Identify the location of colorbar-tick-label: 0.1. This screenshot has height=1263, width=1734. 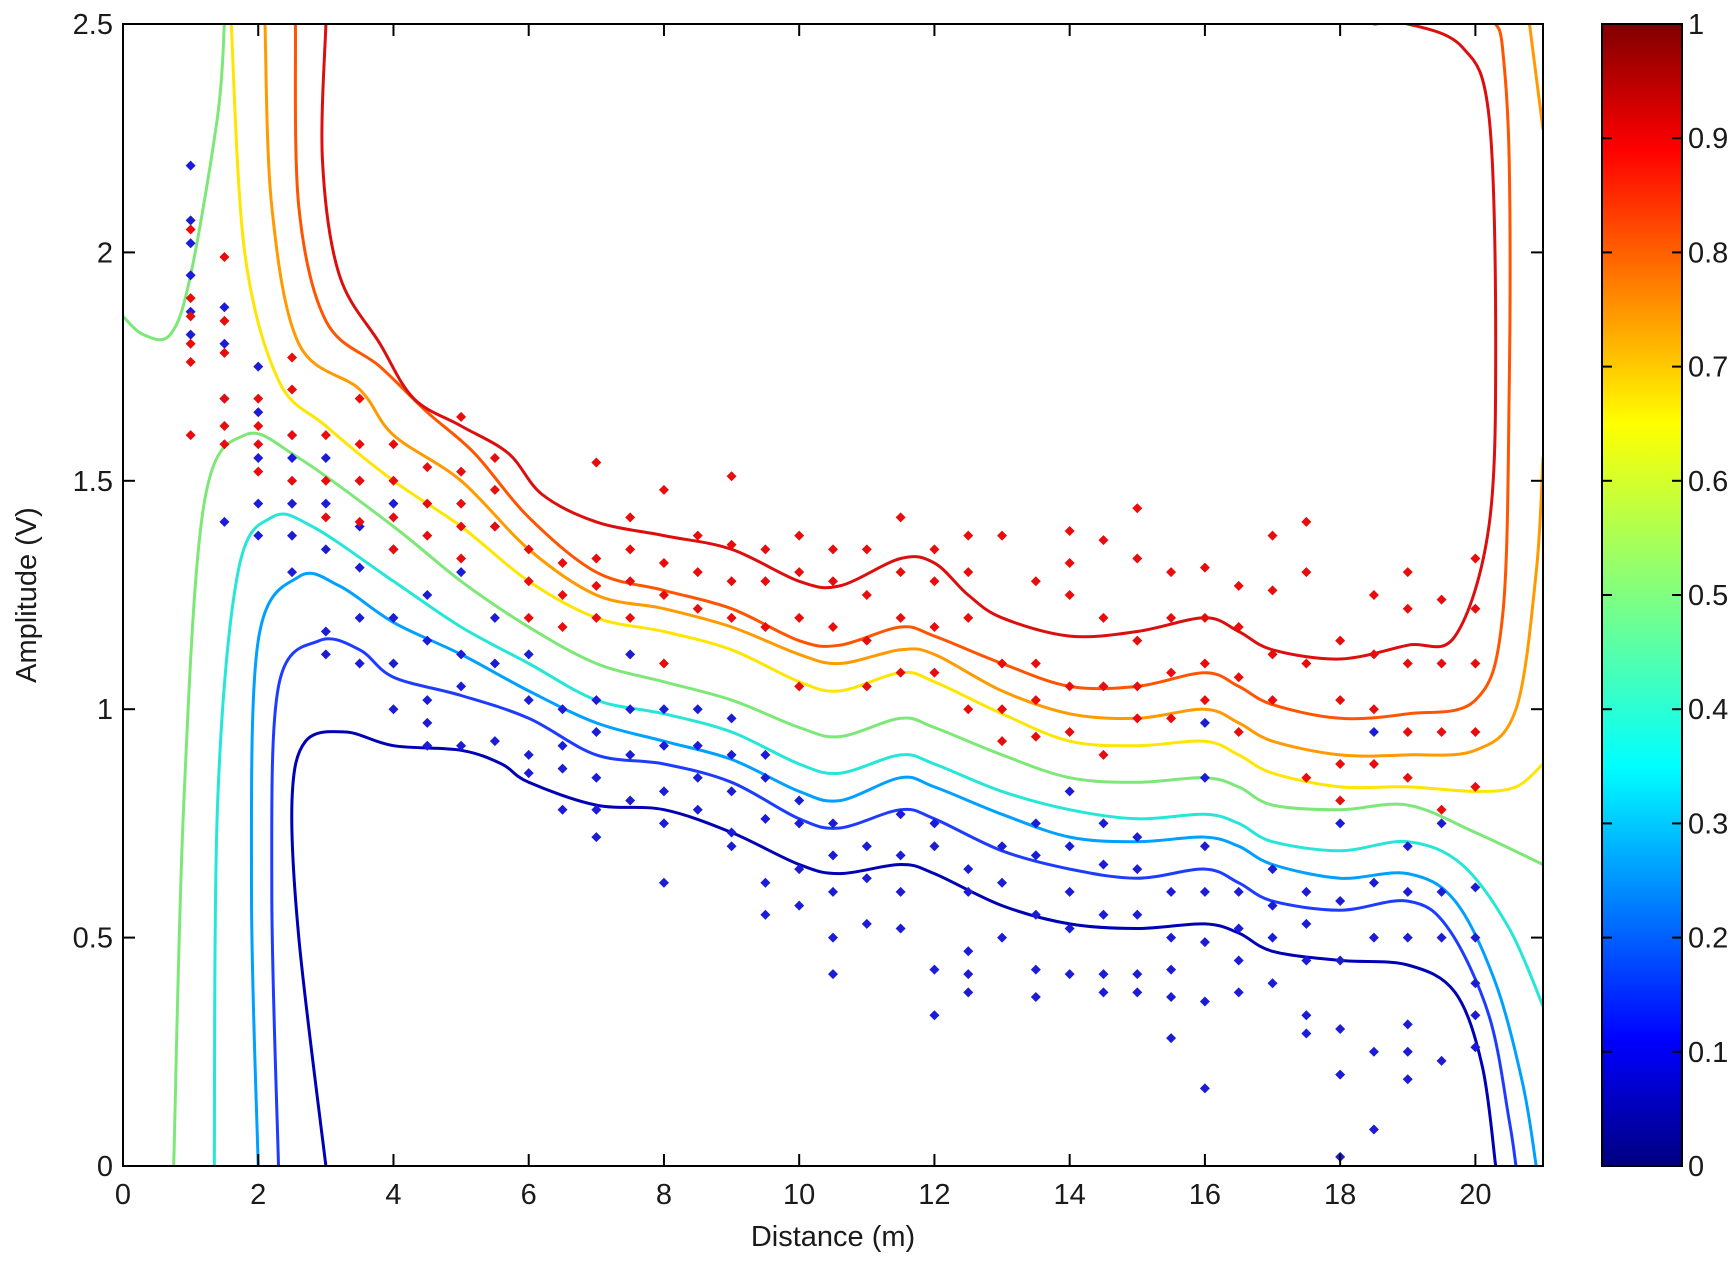
(1708, 1053).